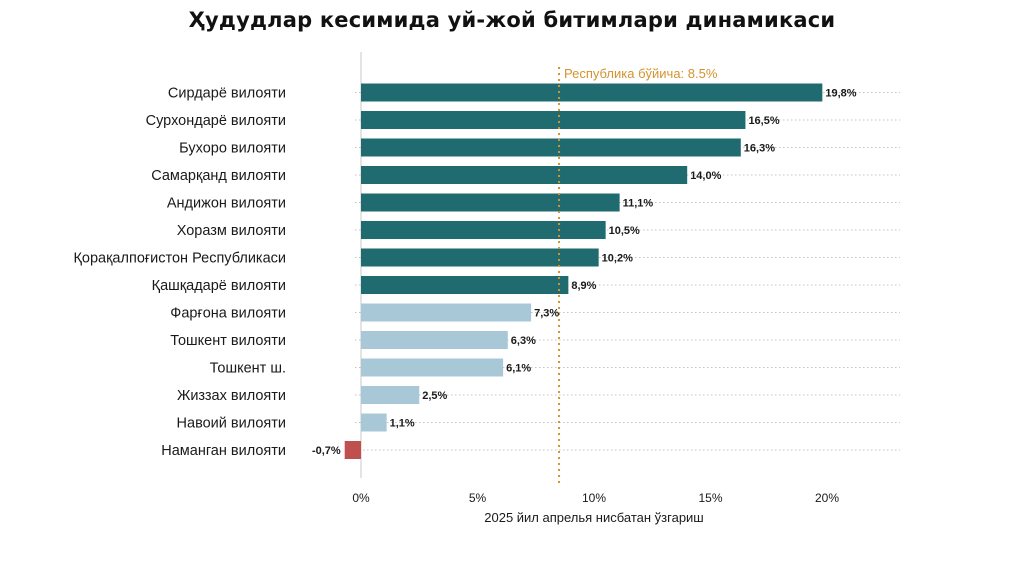 The image size is (1024, 576). I want to click on value-label: 7,3%, so click(546, 314).